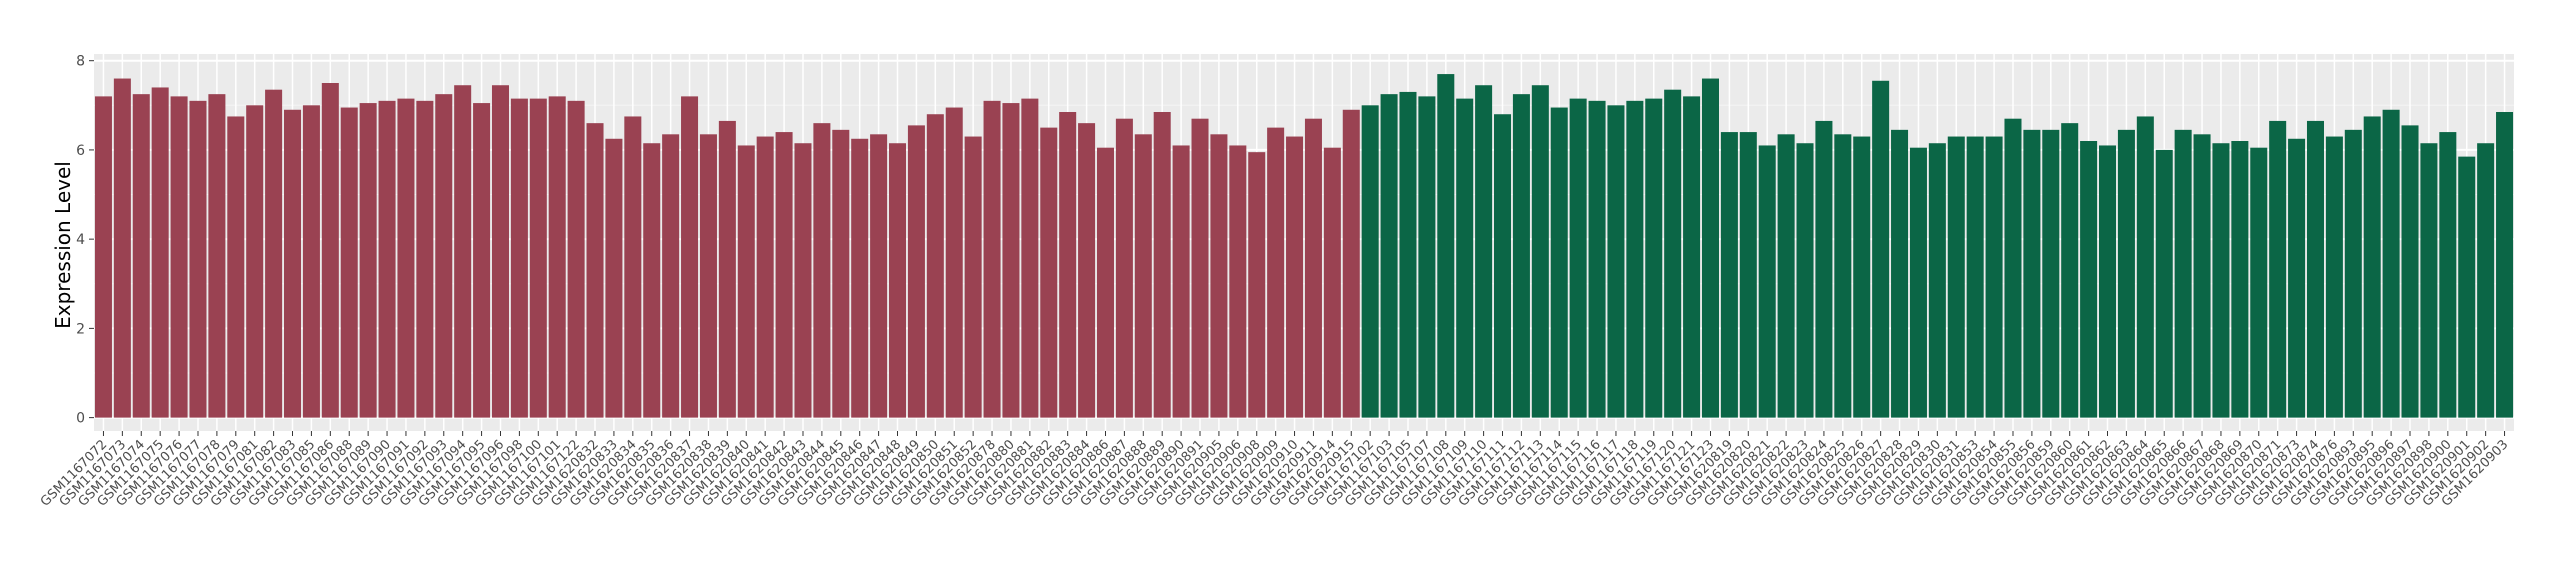 This screenshot has height=584, width=2560. I want to click on y-tick-label: 6, so click(80, 151).